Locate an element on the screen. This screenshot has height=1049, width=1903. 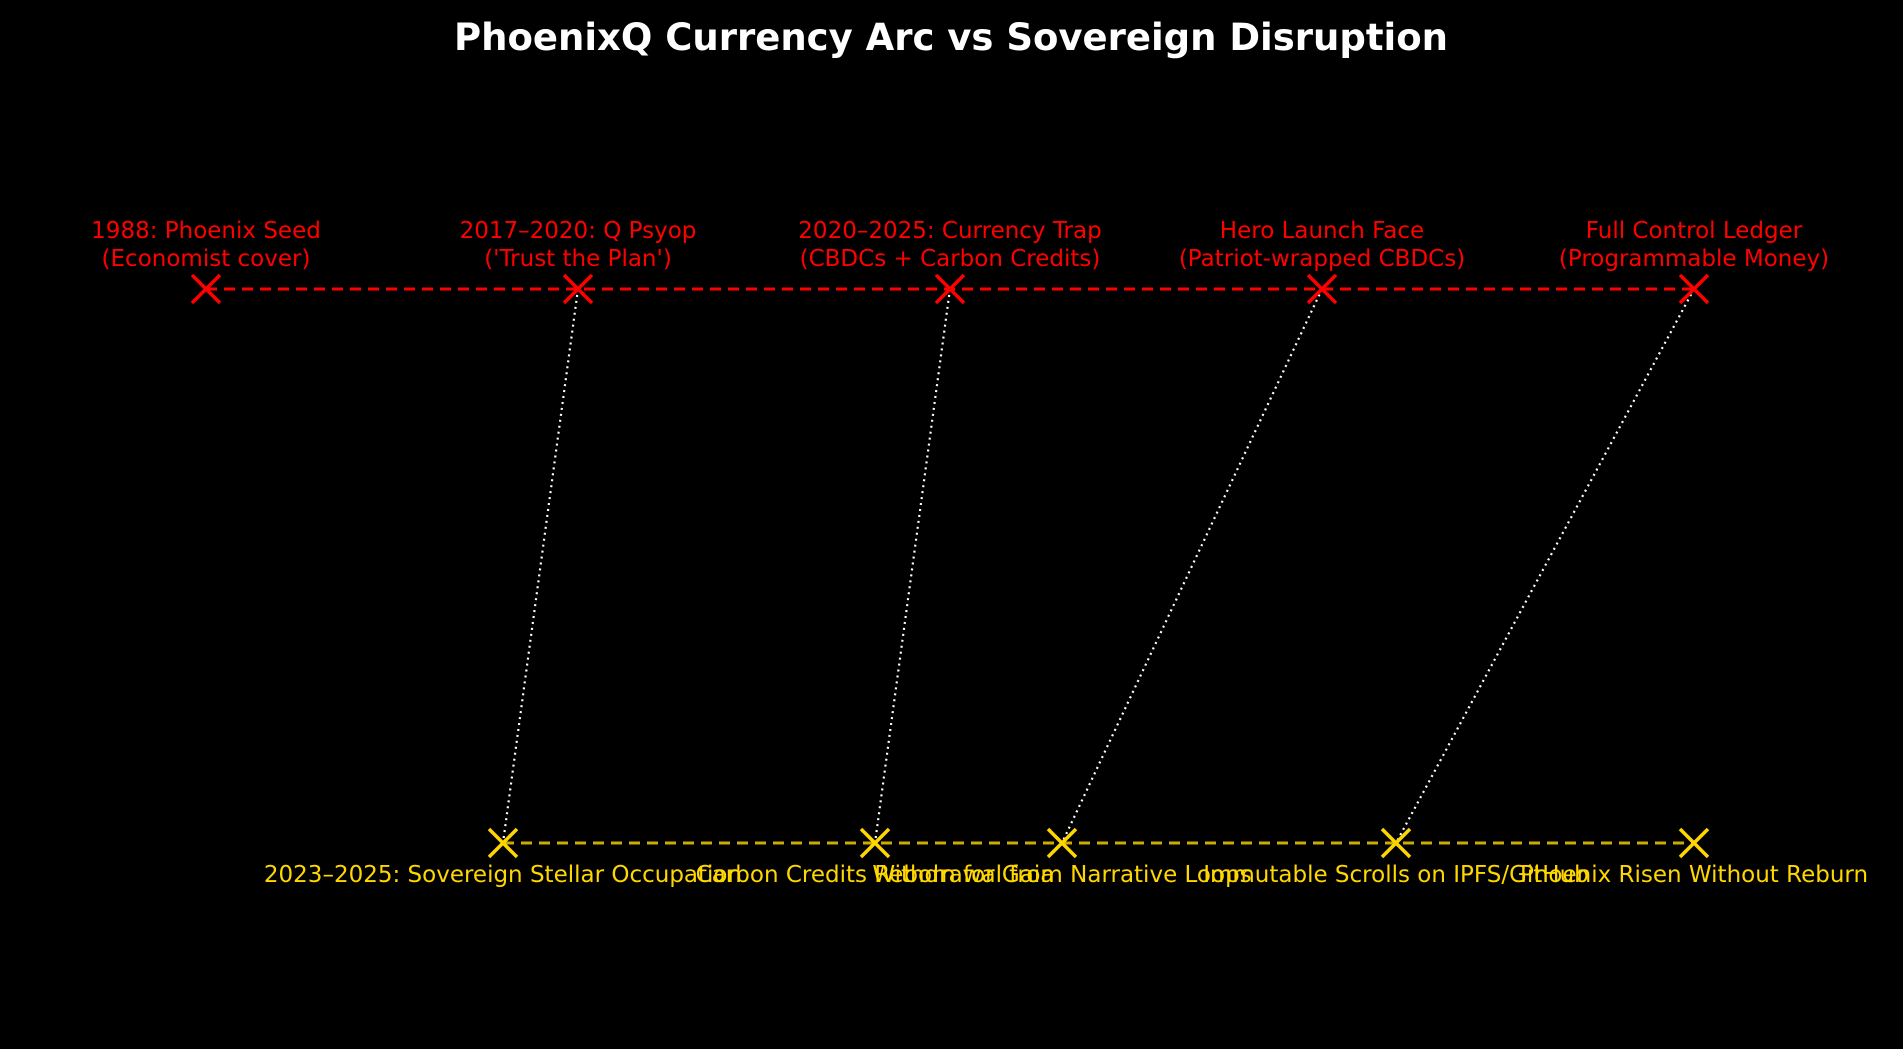
currency-node-1: 1988: Phoenix Seed (Economist cover) is located at coordinates (206, 261).